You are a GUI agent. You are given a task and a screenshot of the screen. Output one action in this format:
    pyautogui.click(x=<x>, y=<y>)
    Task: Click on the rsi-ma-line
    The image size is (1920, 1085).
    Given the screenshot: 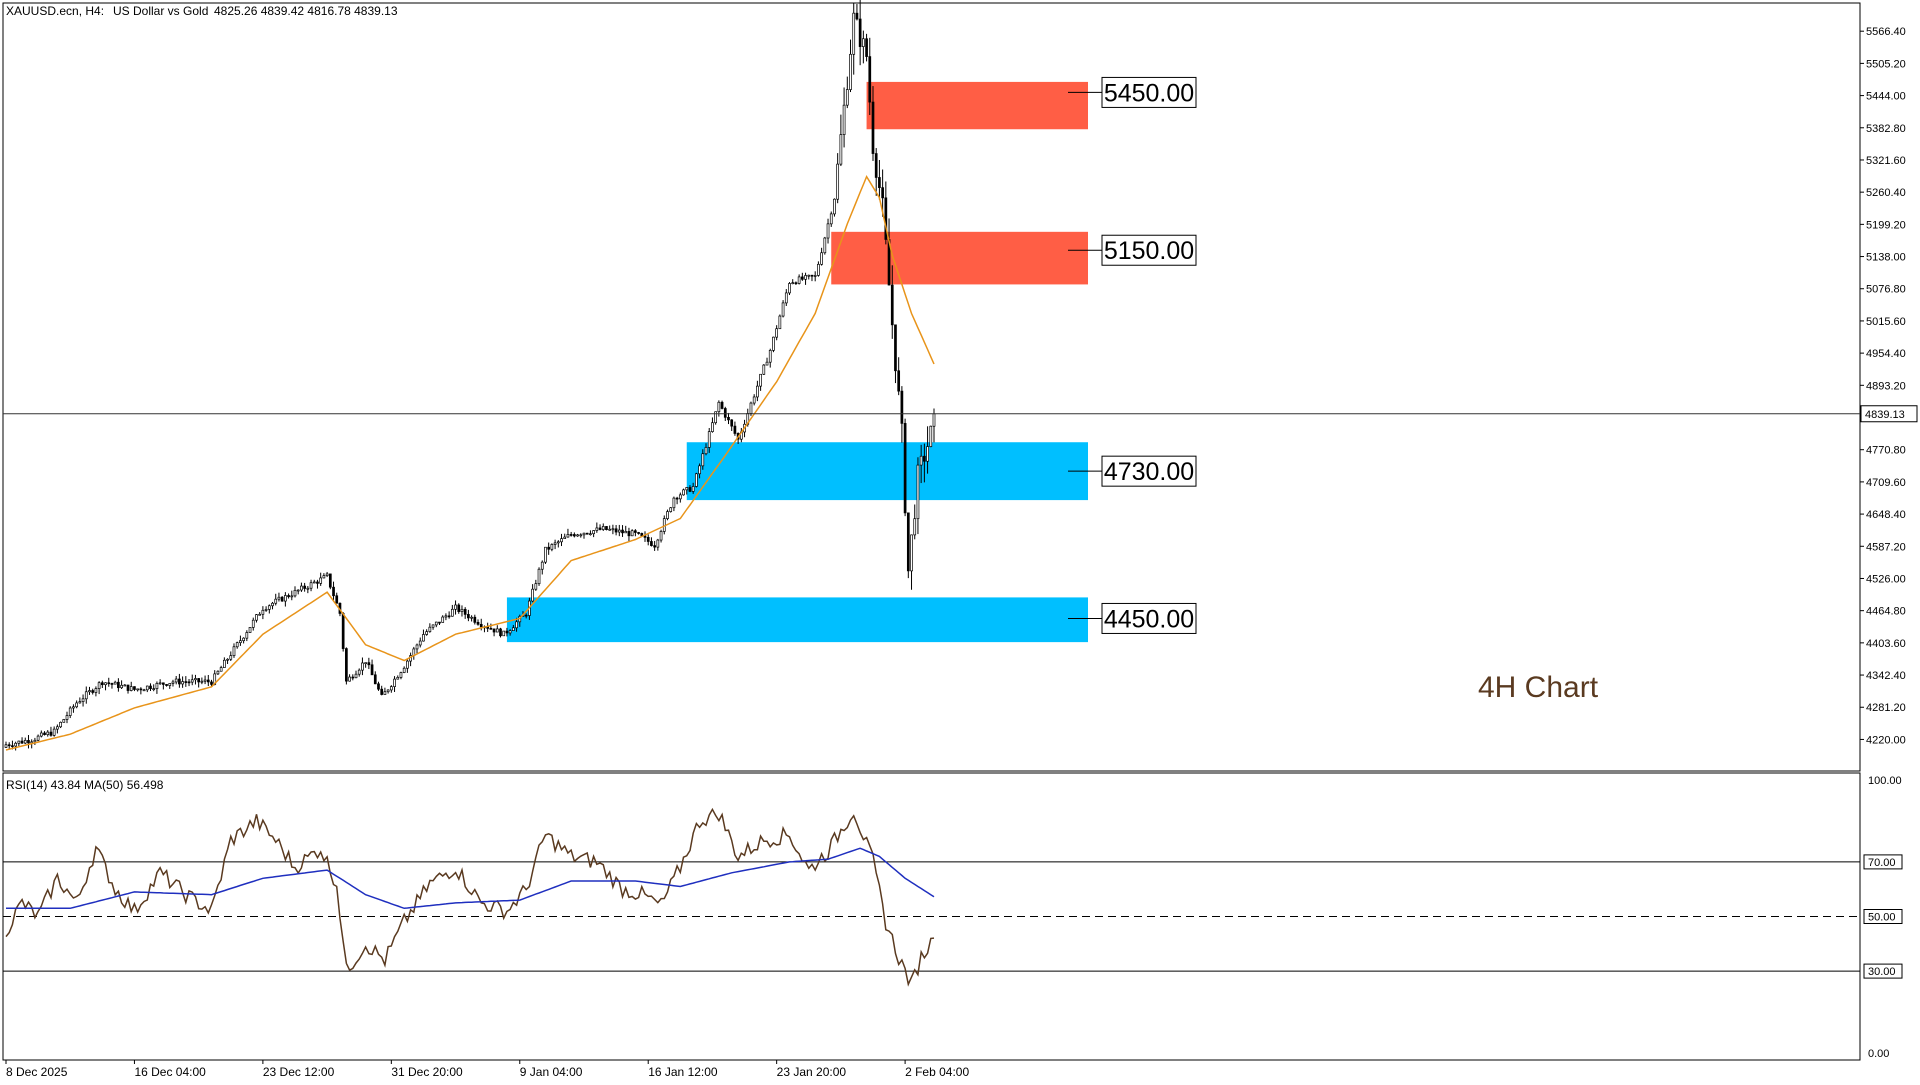 What is the action you would take?
    pyautogui.click(x=470, y=878)
    